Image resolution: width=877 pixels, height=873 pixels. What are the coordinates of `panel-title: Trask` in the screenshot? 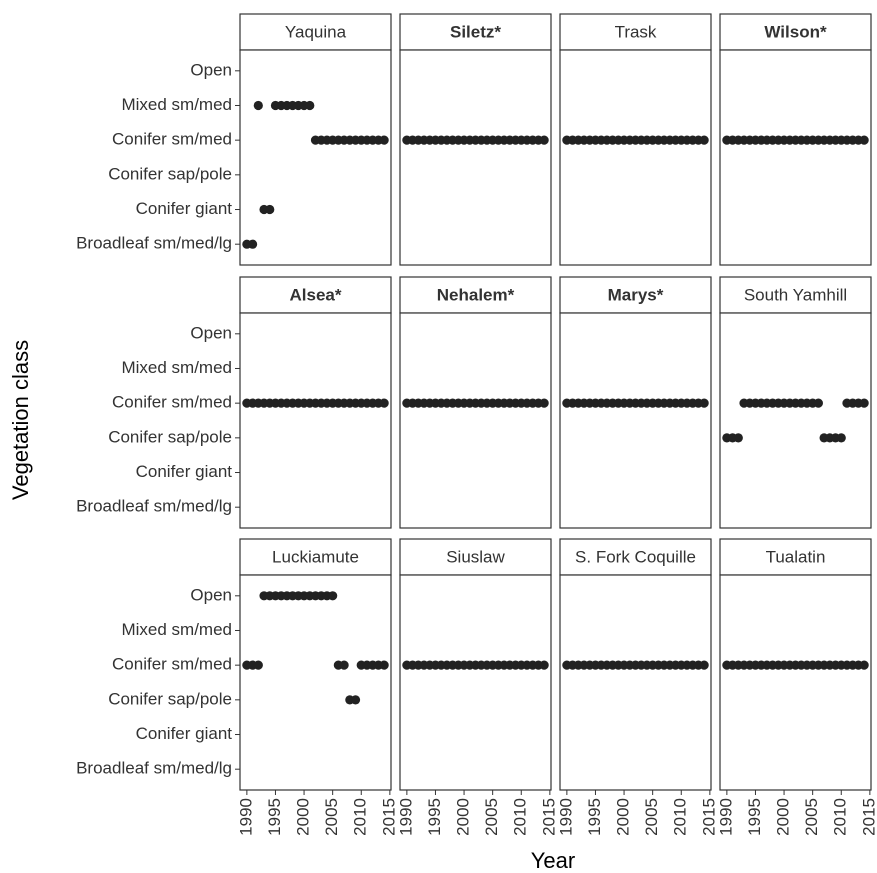 It's located at (636, 31).